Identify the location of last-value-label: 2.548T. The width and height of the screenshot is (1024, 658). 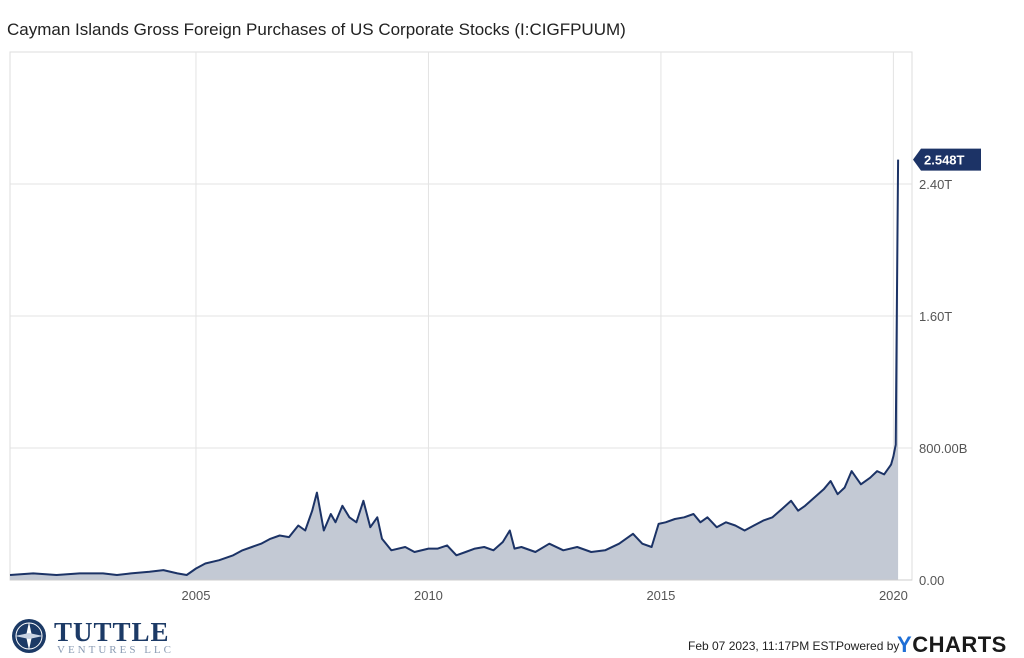
(944, 160).